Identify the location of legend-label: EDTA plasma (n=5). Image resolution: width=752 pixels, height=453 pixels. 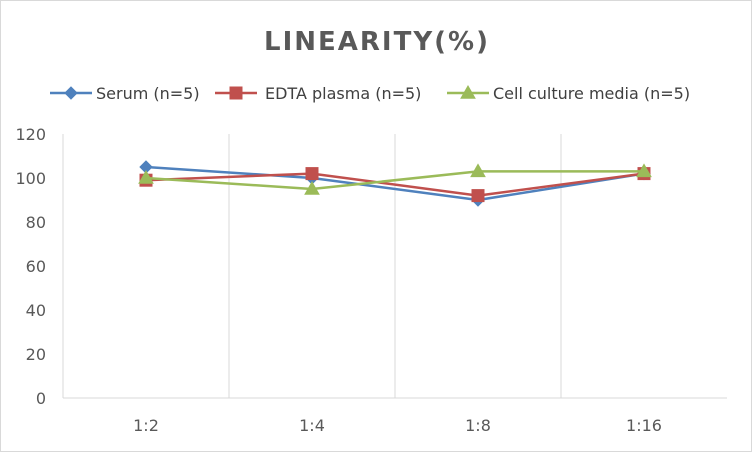
(343, 93).